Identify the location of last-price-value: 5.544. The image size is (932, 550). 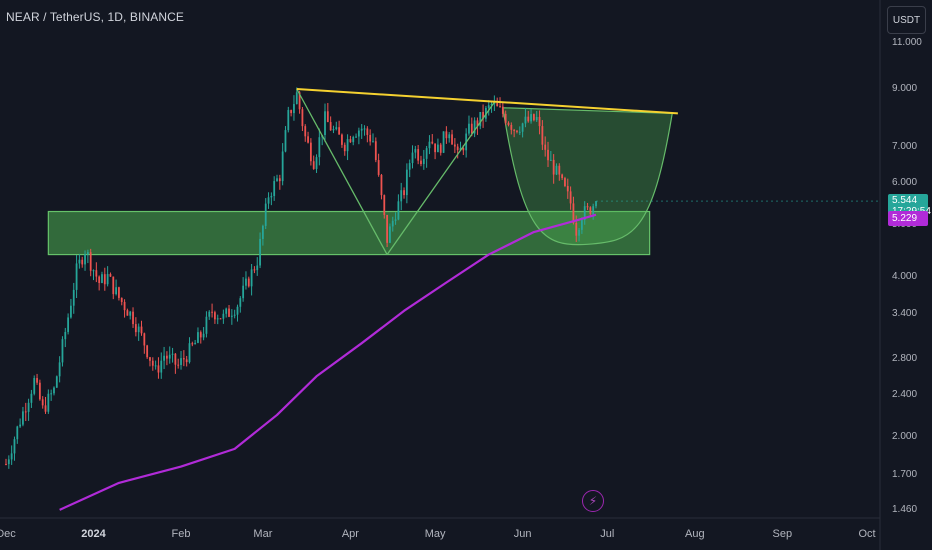
(905, 201).